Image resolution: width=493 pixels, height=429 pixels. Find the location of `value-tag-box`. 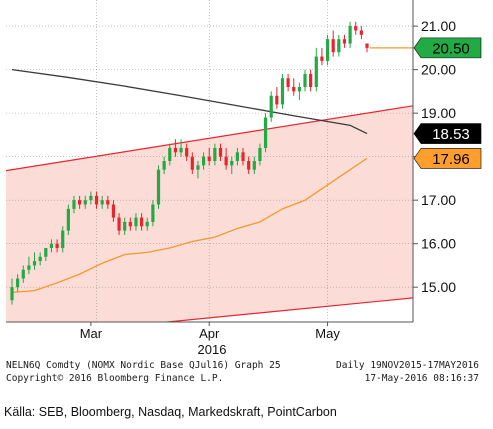

value-tag-box is located at coordinates (447, 158).